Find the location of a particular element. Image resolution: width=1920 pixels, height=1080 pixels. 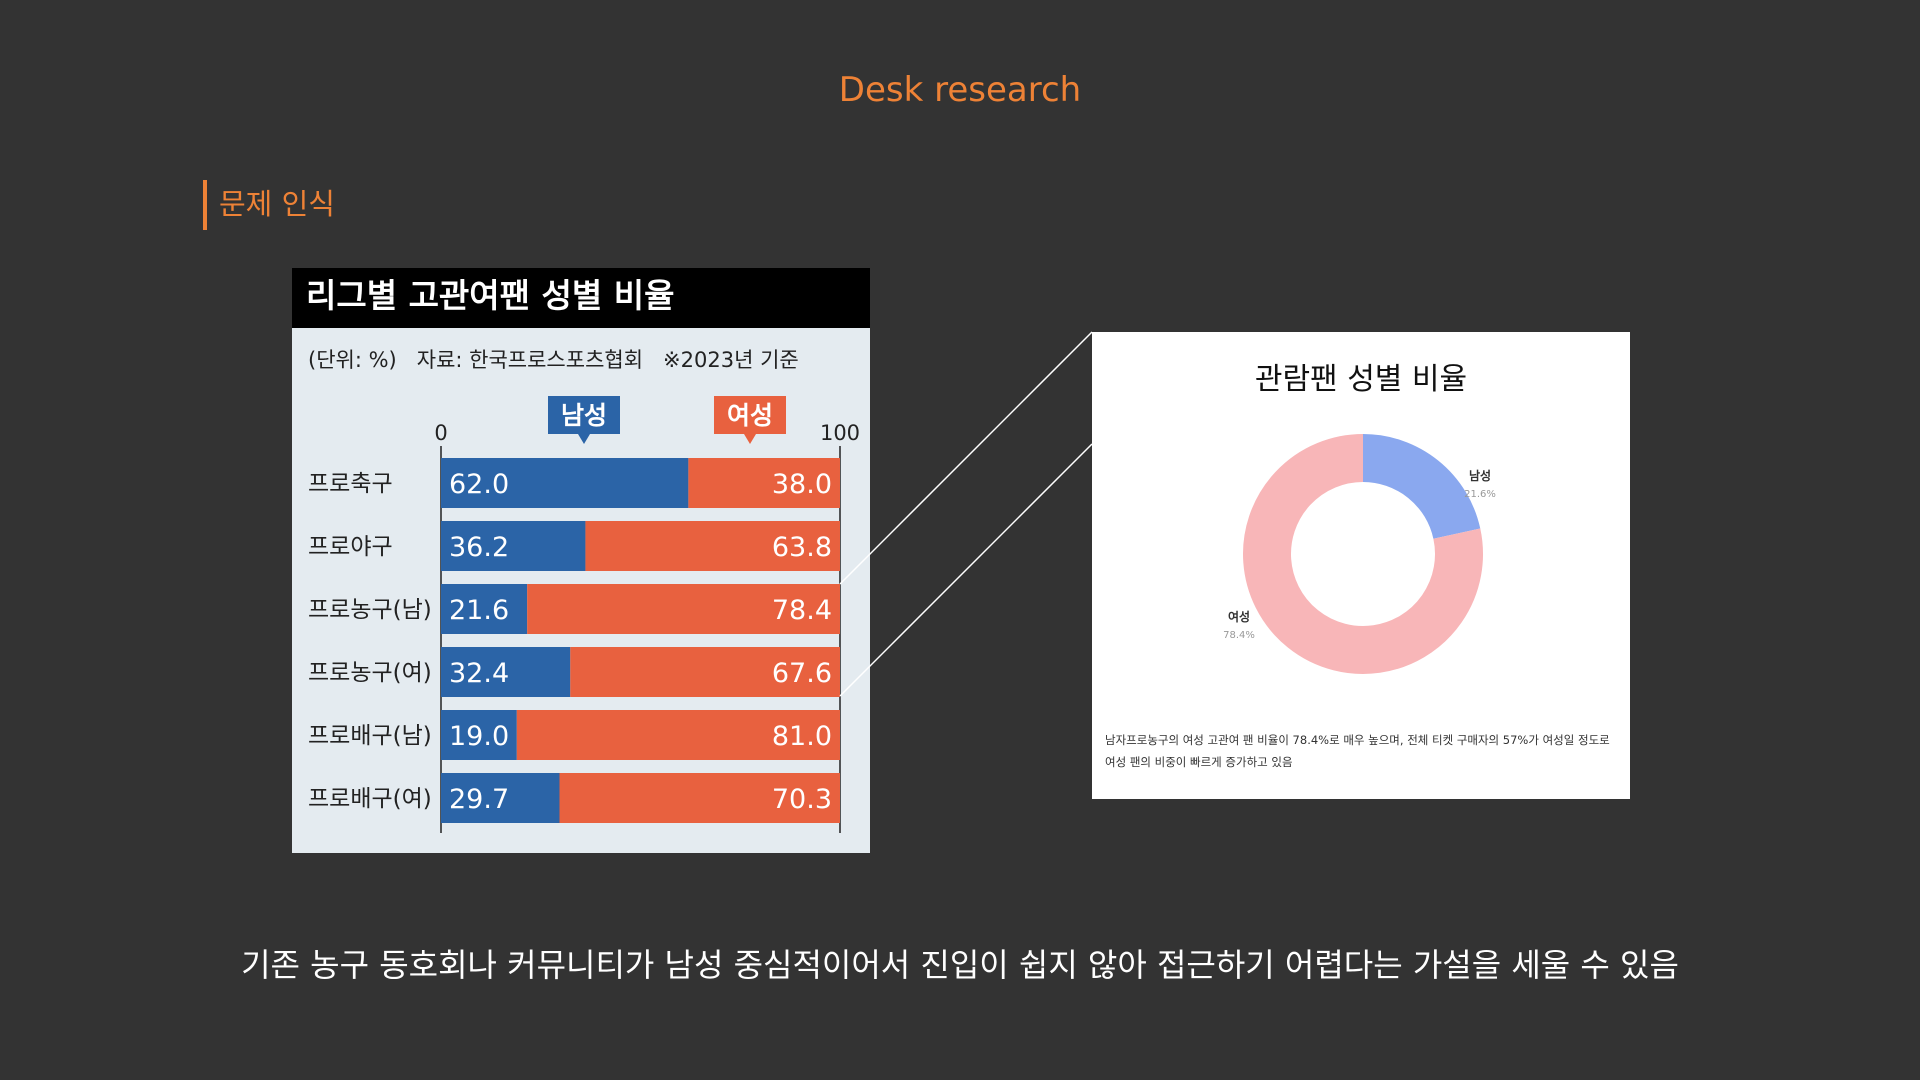

tick-label-100: 100 is located at coordinates (840, 433).